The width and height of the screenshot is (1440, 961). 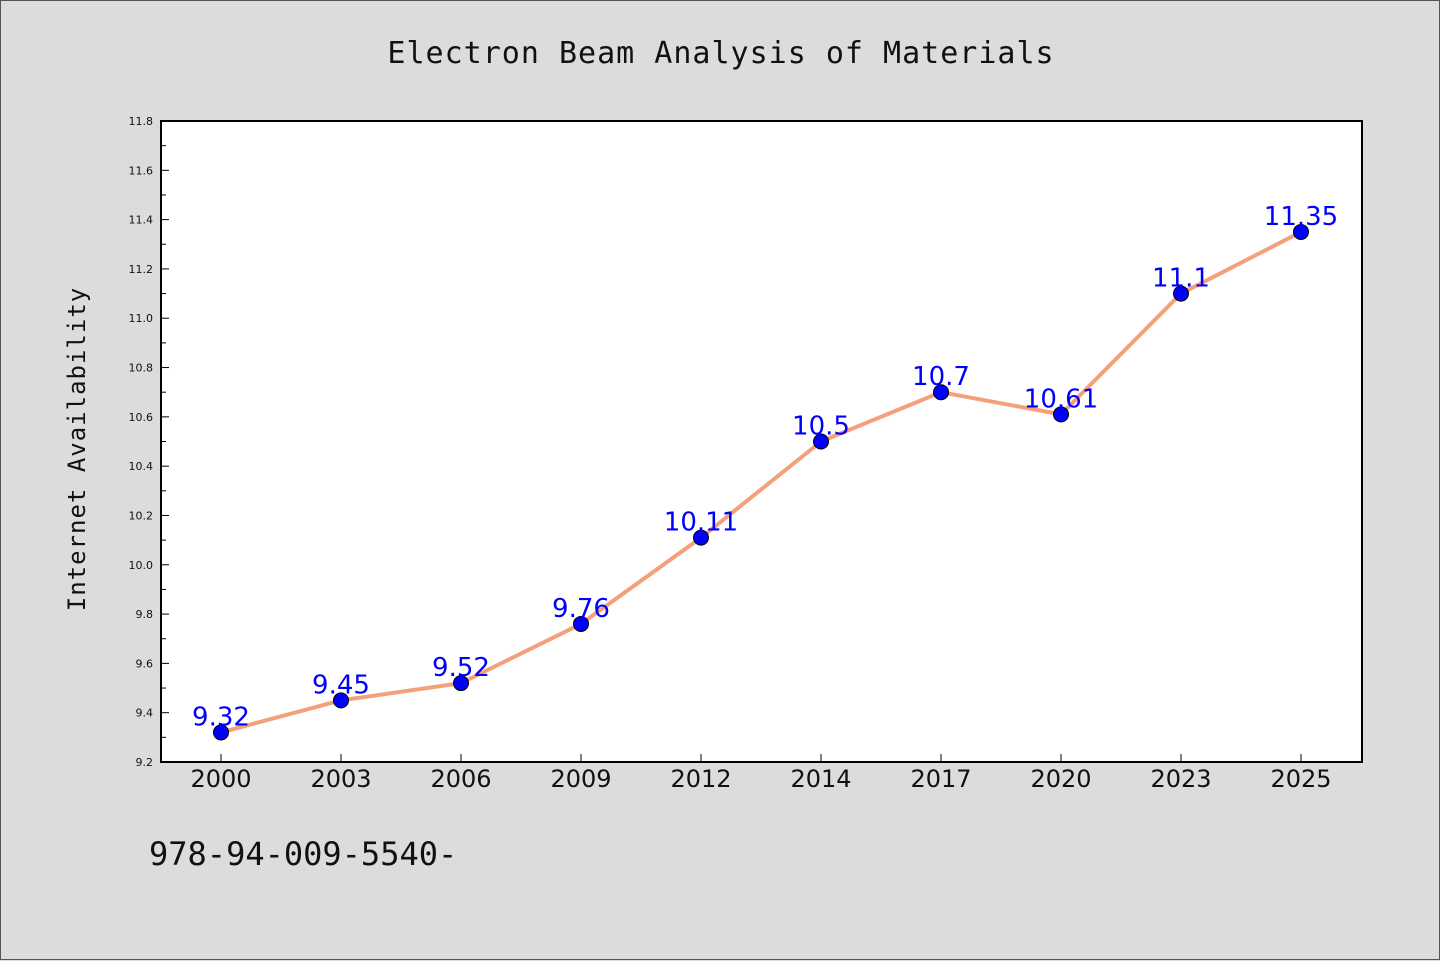 What do you see at coordinates (141, 269) in the screenshot?
I see `y-tick-label: 11.2` at bounding box center [141, 269].